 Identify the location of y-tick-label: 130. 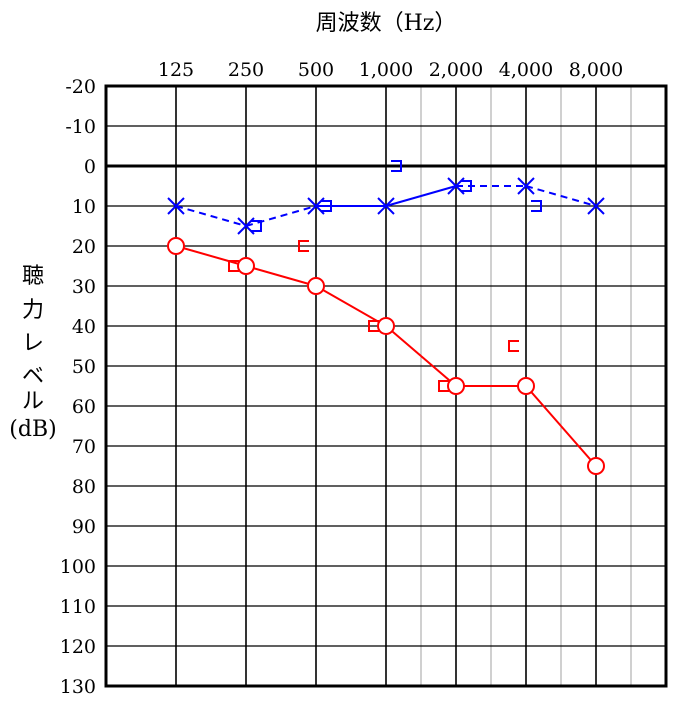
(78, 687).